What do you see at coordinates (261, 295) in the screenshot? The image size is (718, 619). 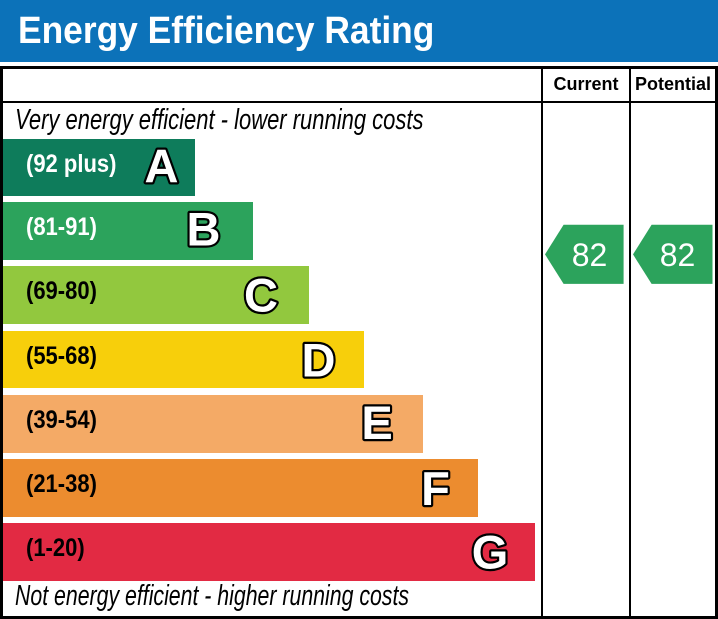 I see `svg-text: C` at bounding box center [261, 295].